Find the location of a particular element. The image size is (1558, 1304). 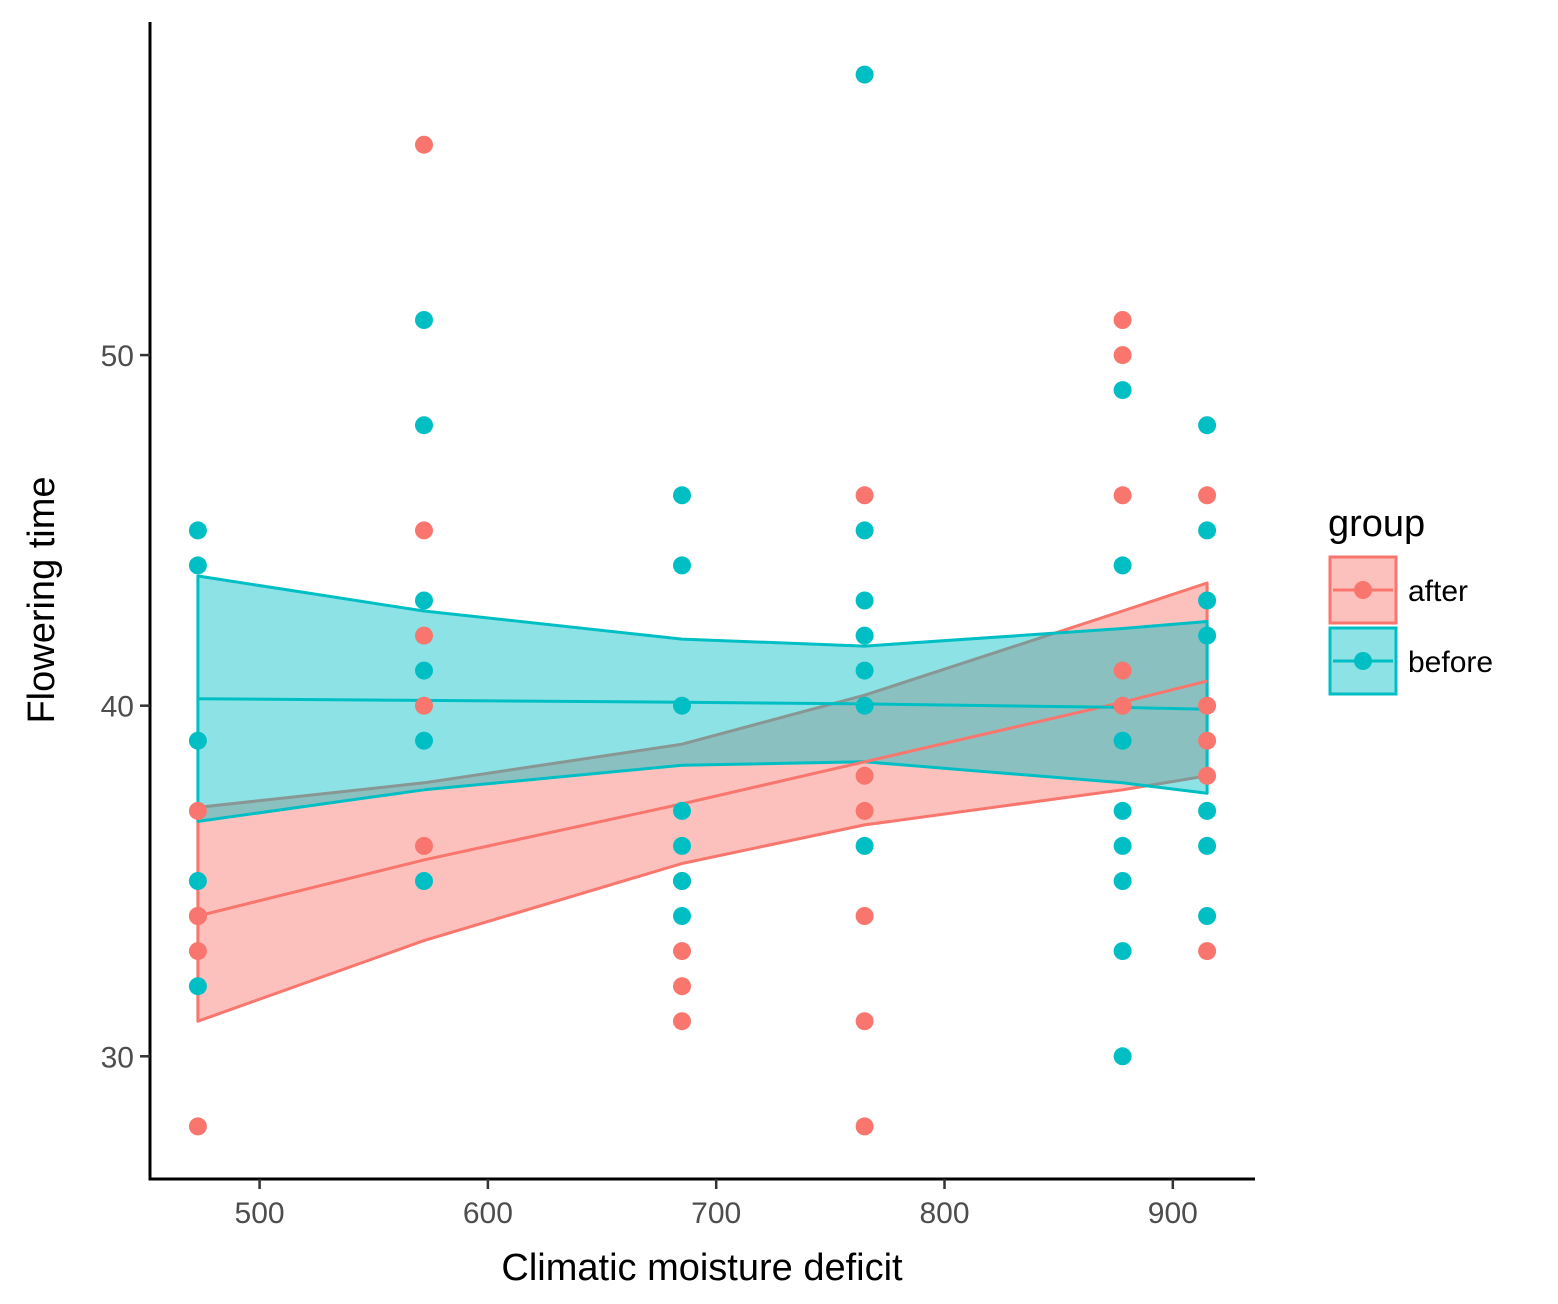

y-axis-ticks: 30 40 50 is located at coordinates (125, 707).